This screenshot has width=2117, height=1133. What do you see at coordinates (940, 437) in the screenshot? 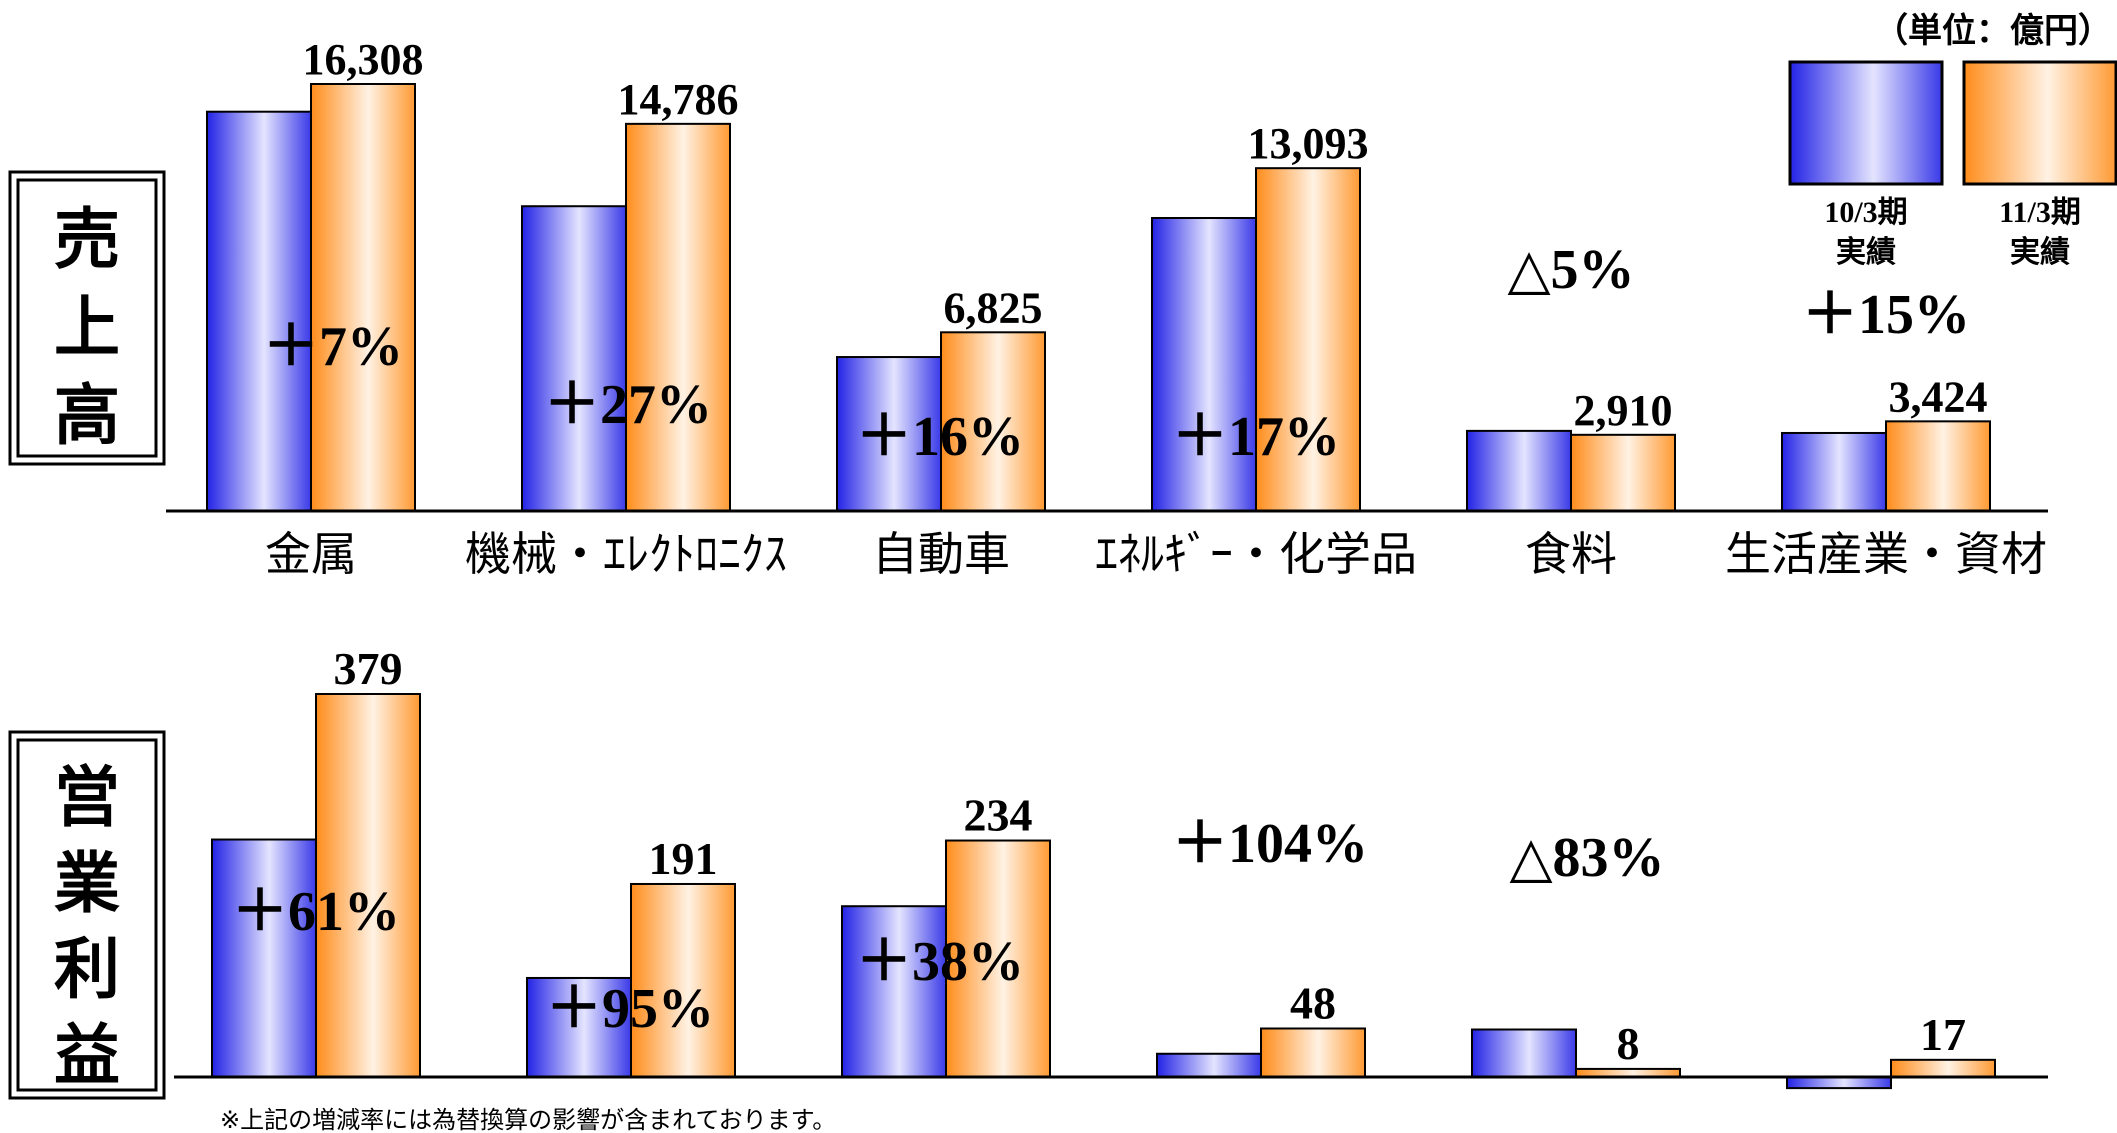
I see `change-label-2: ＋16%` at bounding box center [940, 437].